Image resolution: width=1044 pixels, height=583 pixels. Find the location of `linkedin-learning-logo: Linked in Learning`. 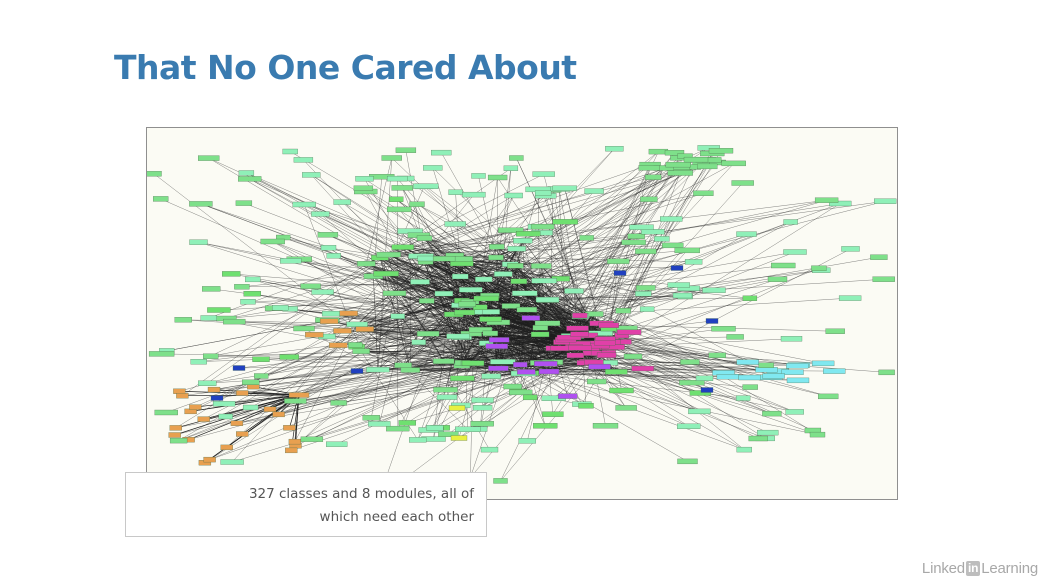

linkedin-learning-logo: Linked in Learning is located at coordinates (980, 568).